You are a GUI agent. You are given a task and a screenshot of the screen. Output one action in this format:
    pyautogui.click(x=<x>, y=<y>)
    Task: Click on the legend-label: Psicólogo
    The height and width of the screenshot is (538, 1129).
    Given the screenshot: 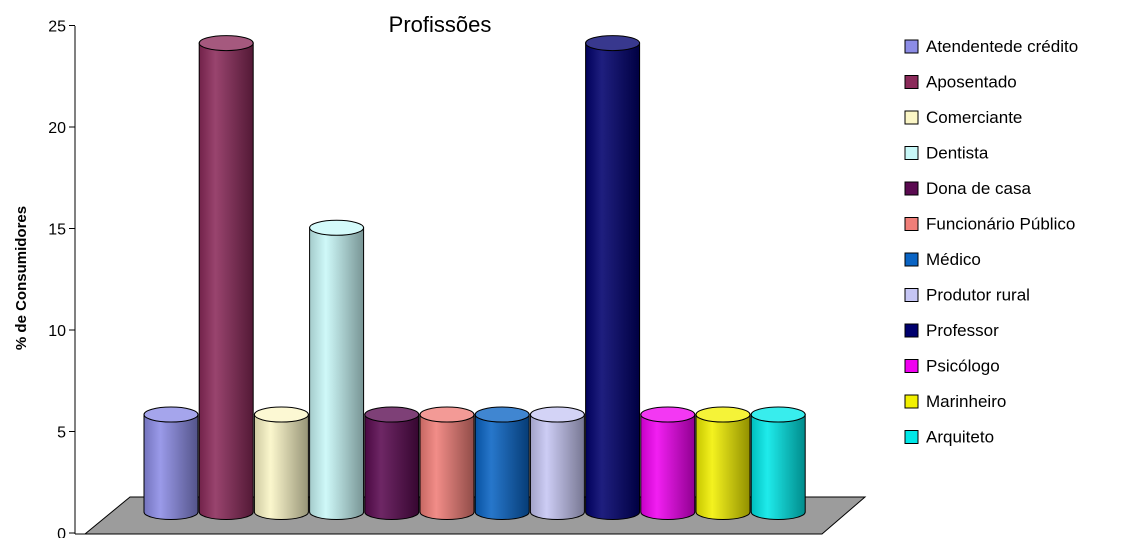 What is the action you would take?
    pyautogui.click(x=963, y=366)
    